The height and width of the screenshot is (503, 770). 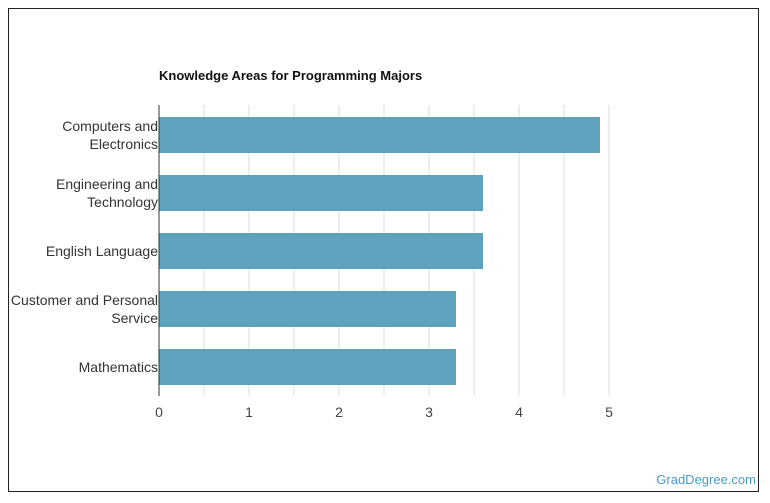 I want to click on category-label-line: Electronics, so click(x=123, y=144).